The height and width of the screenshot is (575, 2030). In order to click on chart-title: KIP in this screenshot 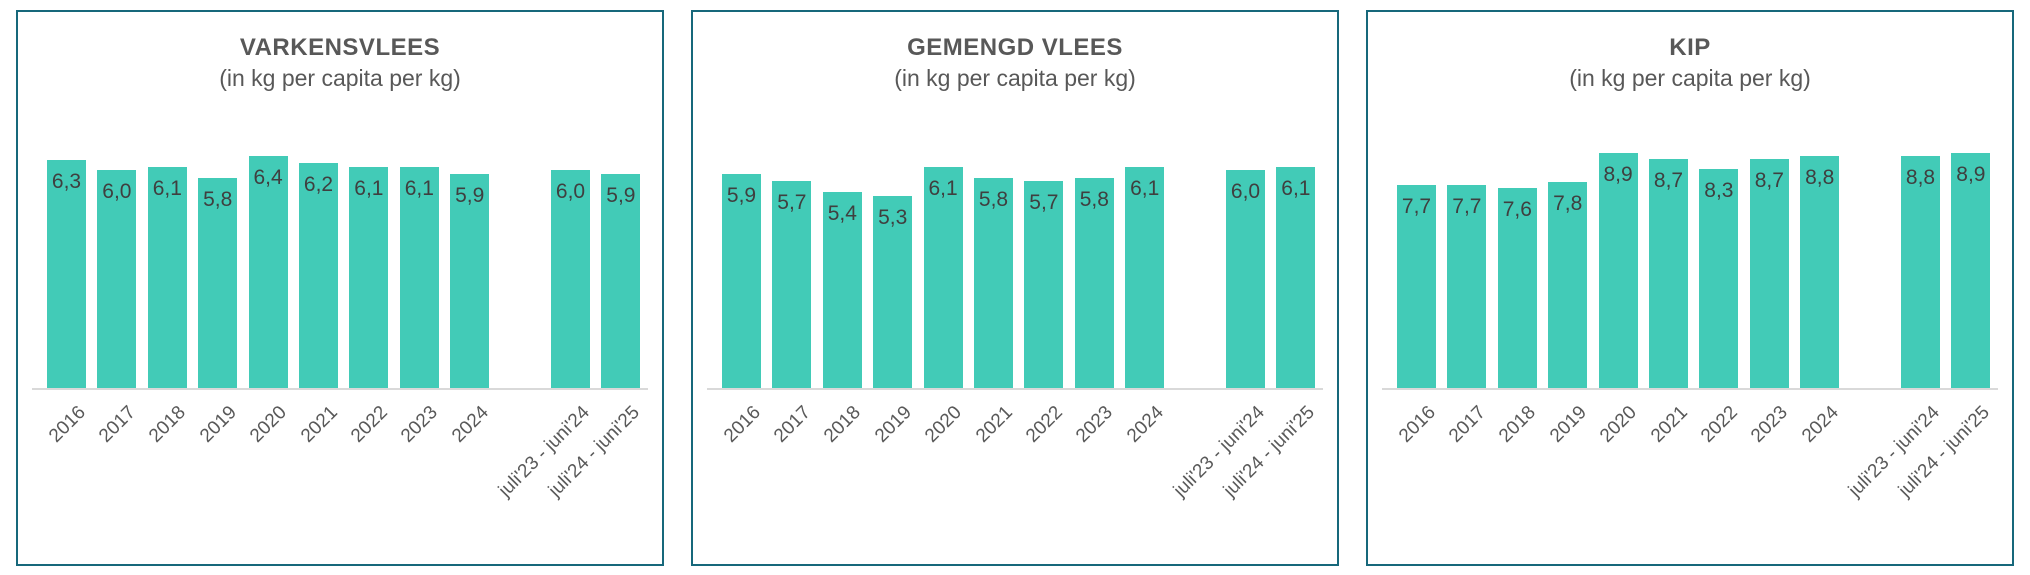, I will do `click(1690, 47)`.